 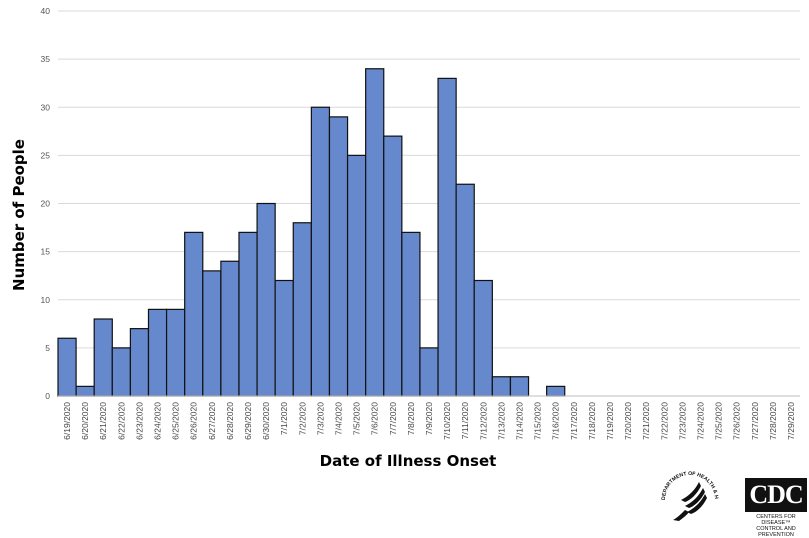 What do you see at coordinates (501, 421) in the screenshot?
I see `x-tick-label: 7/13/2020` at bounding box center [501, 421].